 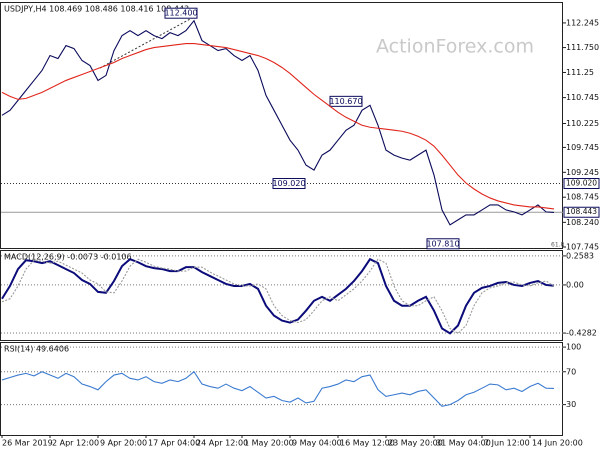 What do you see at coordinates (575, 284) in the screenshot?
I see `y-tick-label: 0.00` at bounding box center [575, 284].